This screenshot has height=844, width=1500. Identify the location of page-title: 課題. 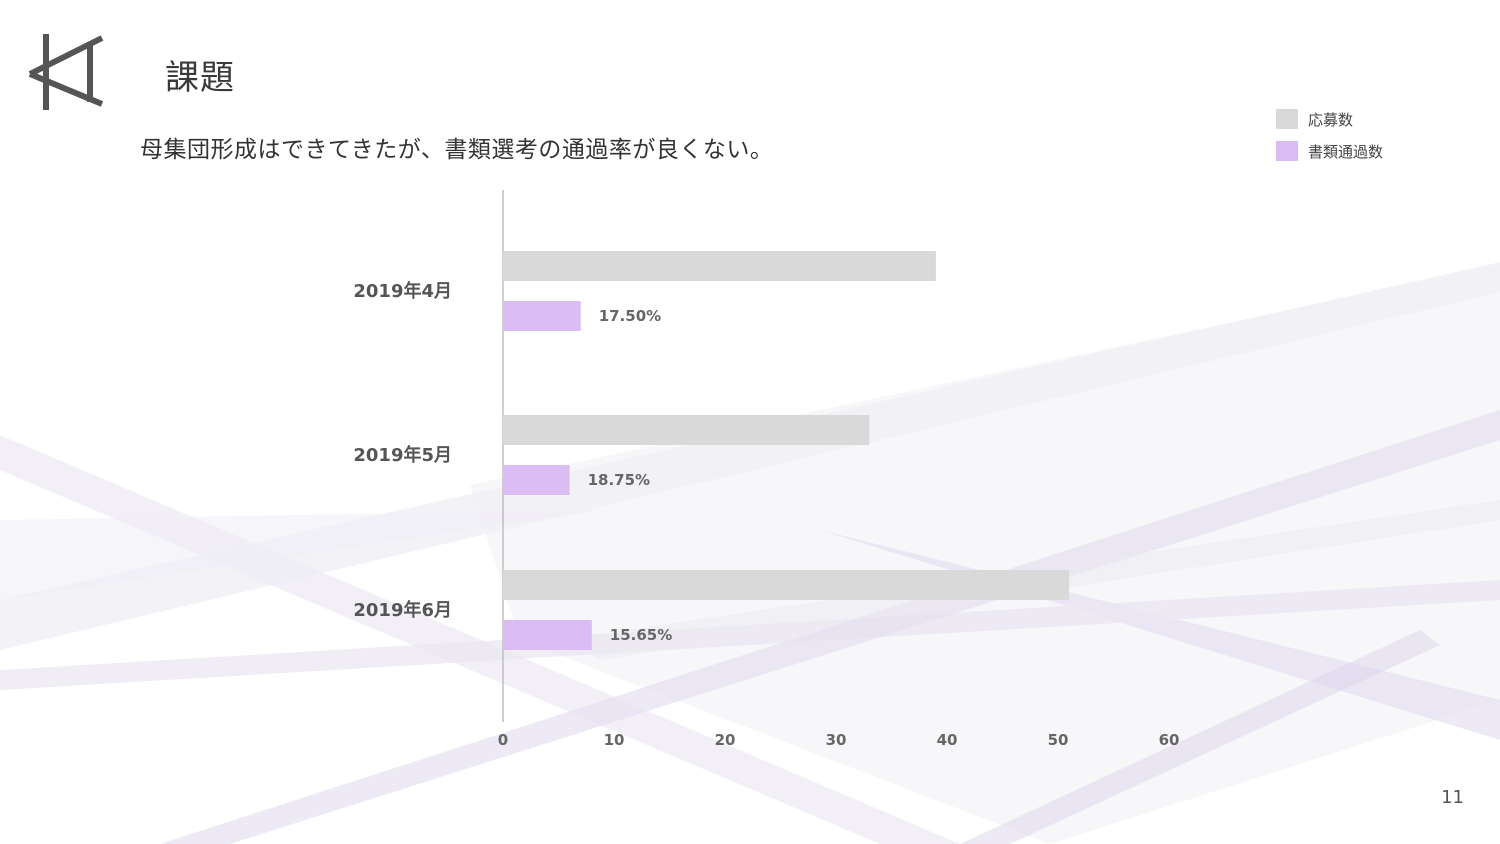
(200, 78).